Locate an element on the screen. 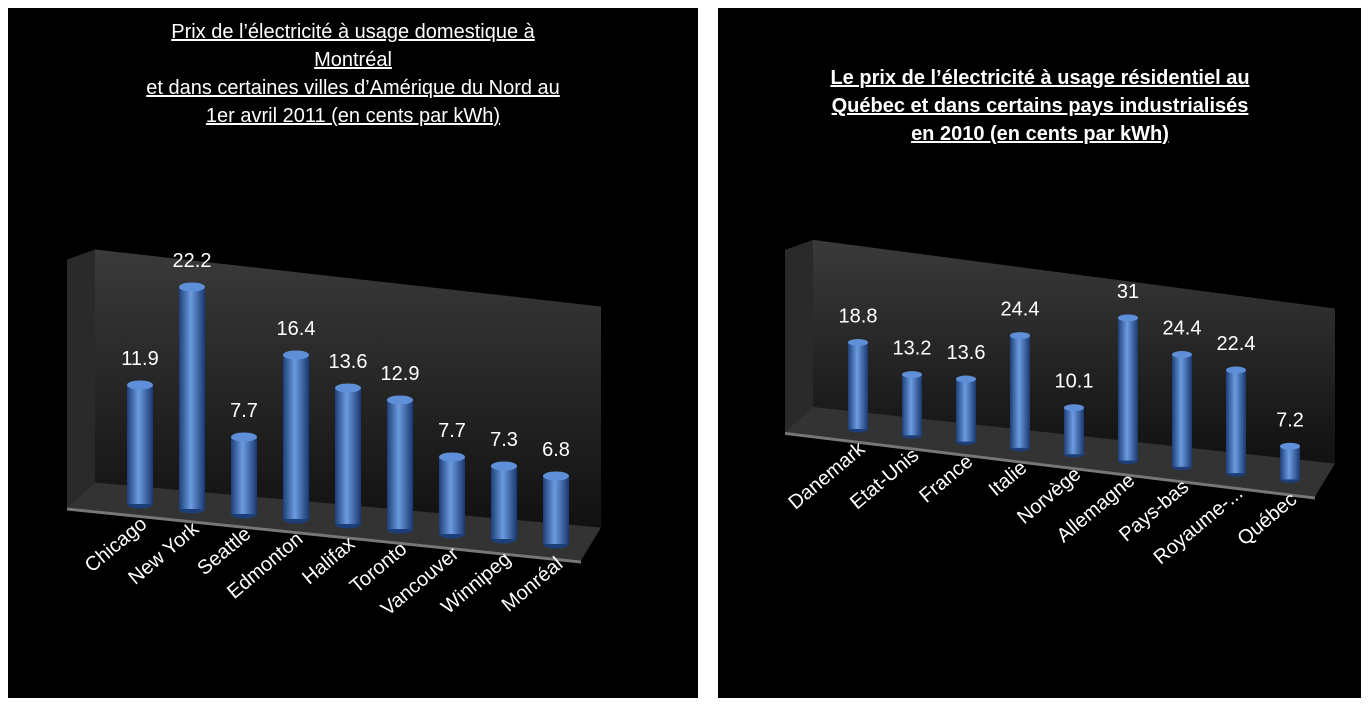  chart-title: en 2010 (en cents par kWh) is located at coordinates (1040, 134).